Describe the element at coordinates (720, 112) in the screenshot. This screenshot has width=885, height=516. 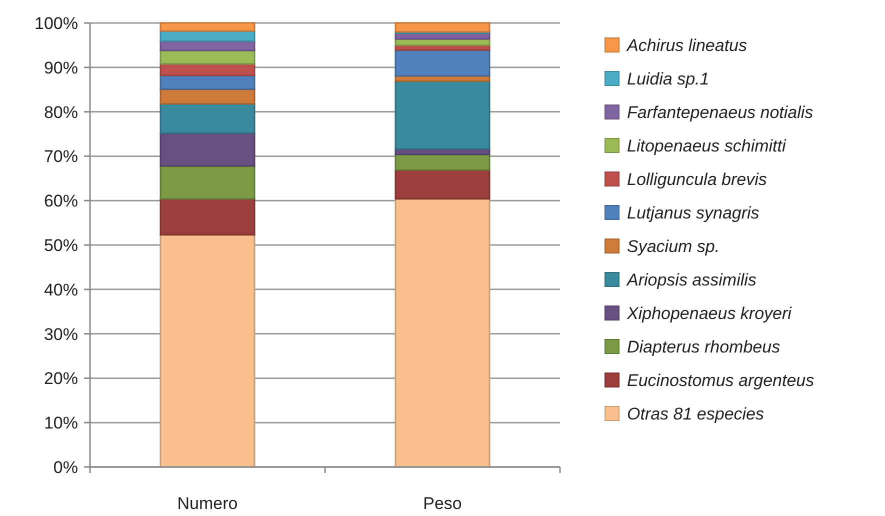
I see `legend-label: Farfantepenaeus notialis` at that location.